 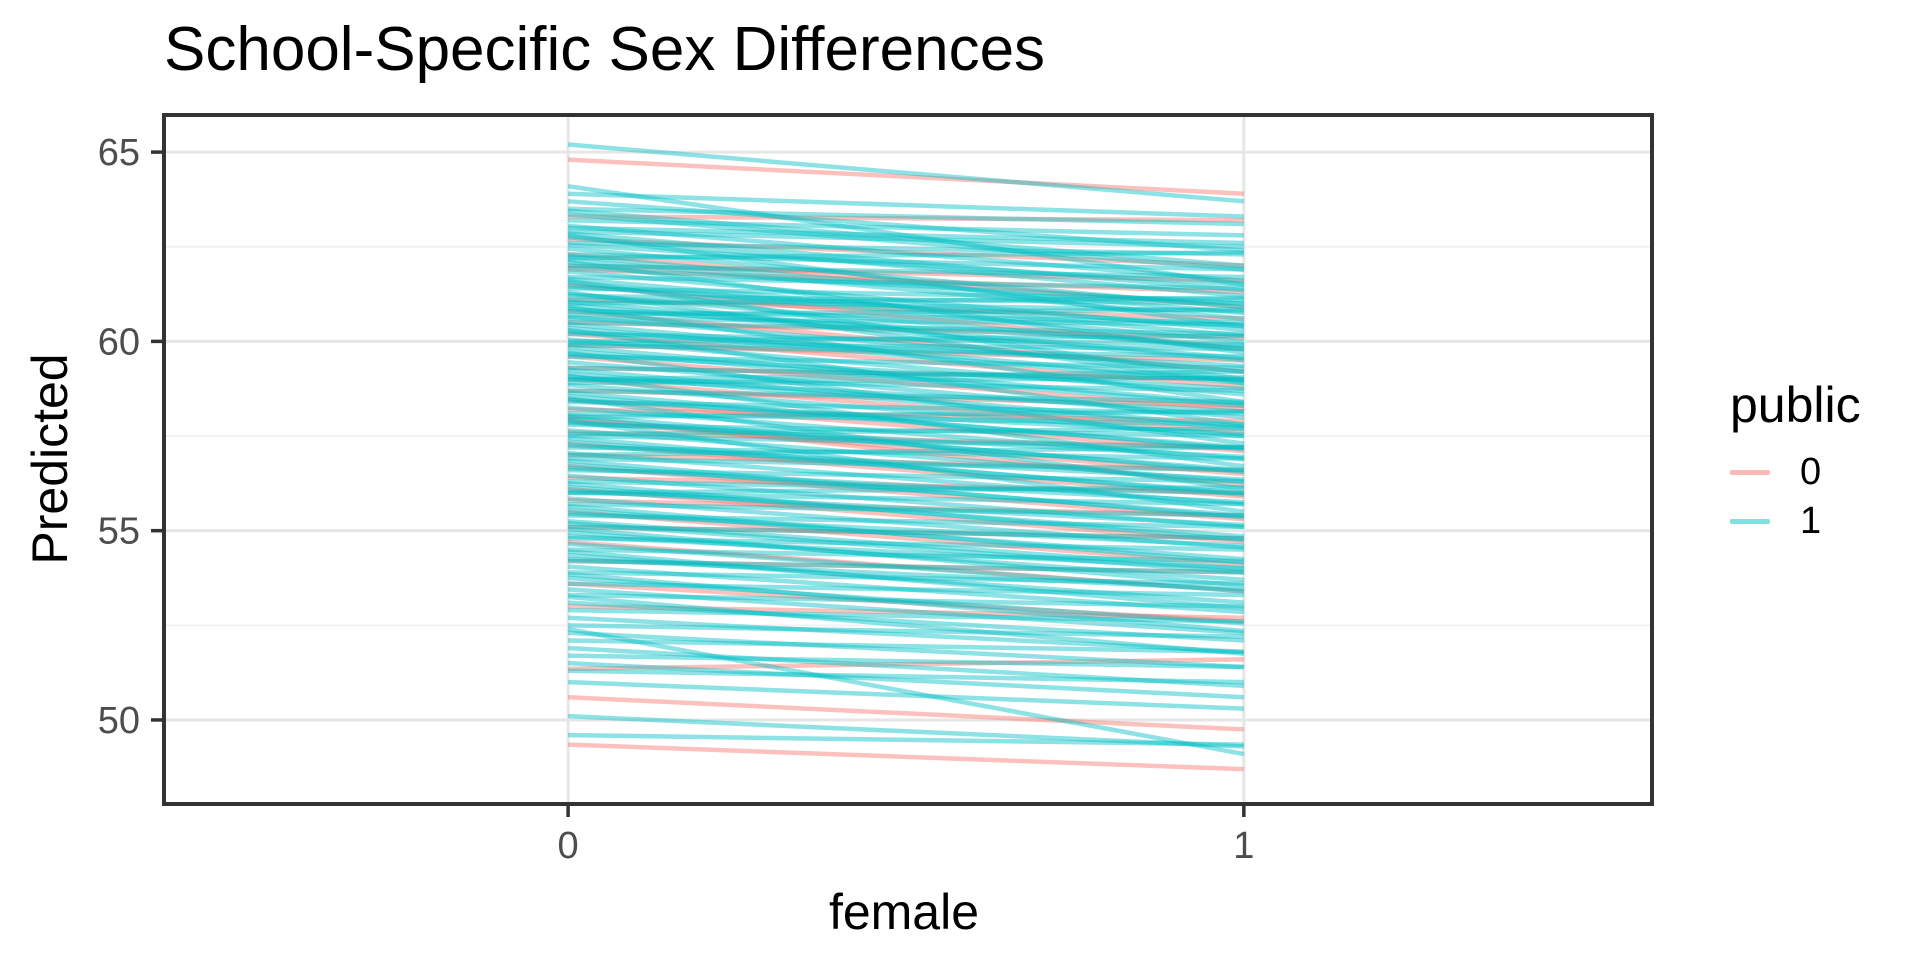 I want to click on y-axis-title: Predicted, so click(x=50, y=459).